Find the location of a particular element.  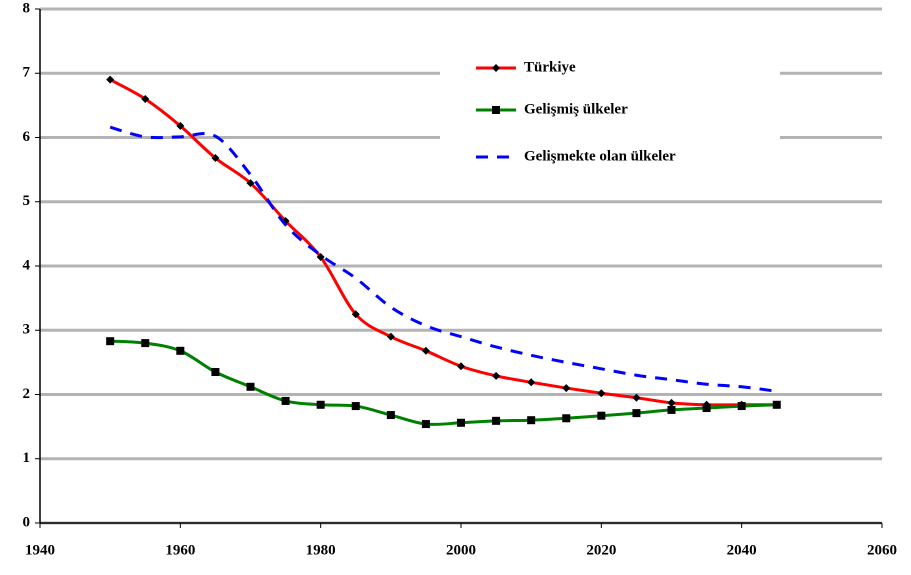

series-line is located at coordinates (443, 382).